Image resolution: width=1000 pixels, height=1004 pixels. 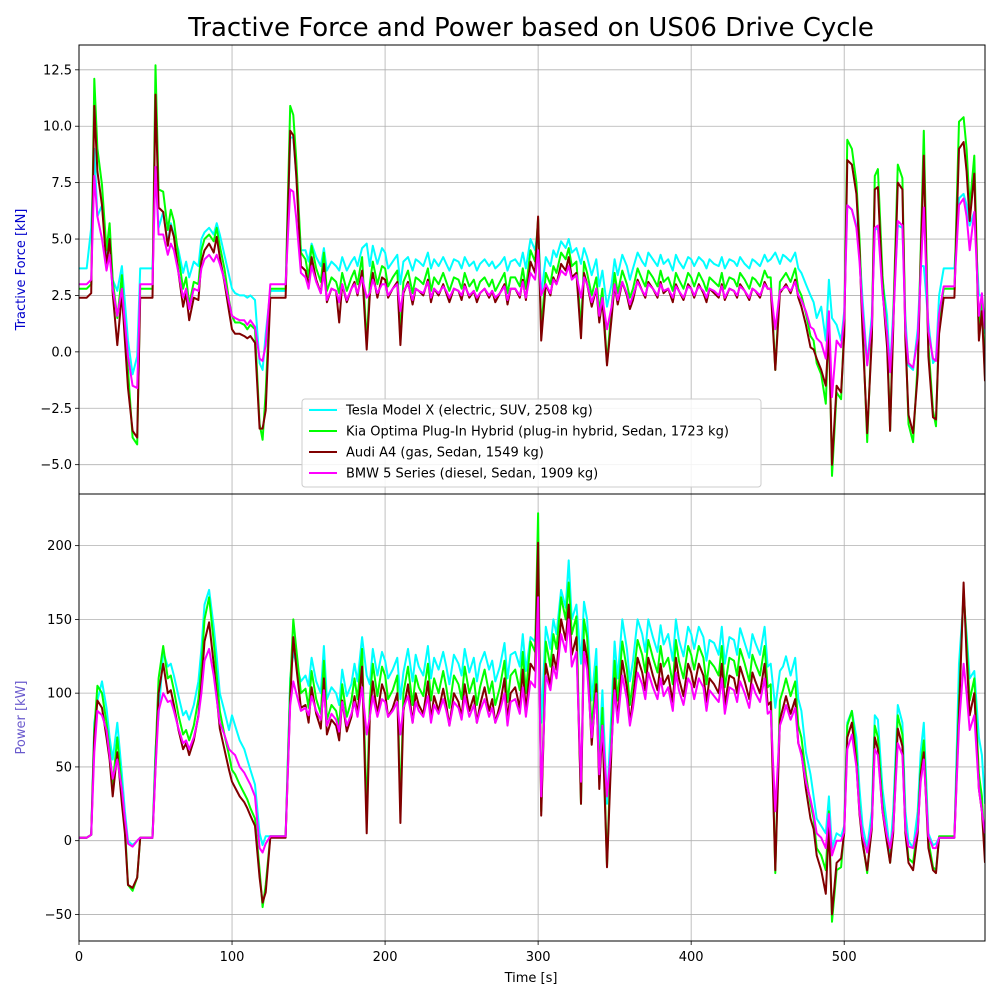 What do you see at coordinates (59, 620) in the screenshot?
I see `power-ytick-label: 150` at bounding box center [59, 620].